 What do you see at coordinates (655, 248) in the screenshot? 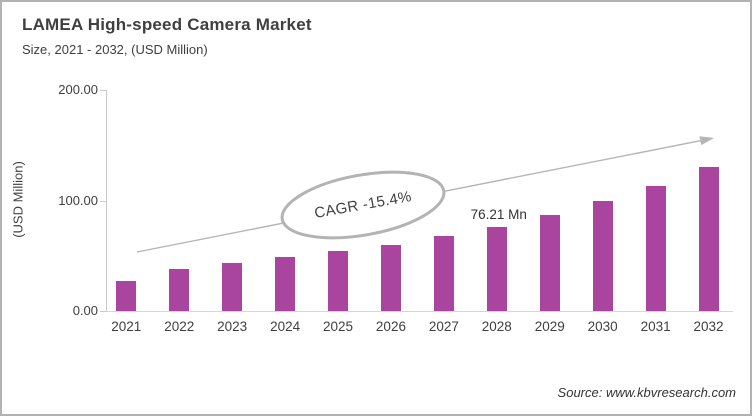
I see `bar-2031` at bounding box center [655, 248].